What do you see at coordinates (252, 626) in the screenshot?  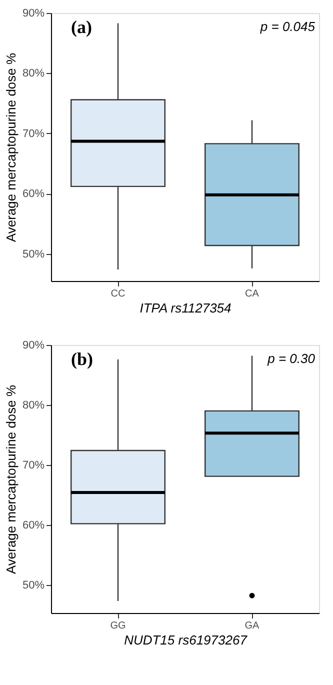 I see `x-tick-label: GA` at bounding box center [252, 626].